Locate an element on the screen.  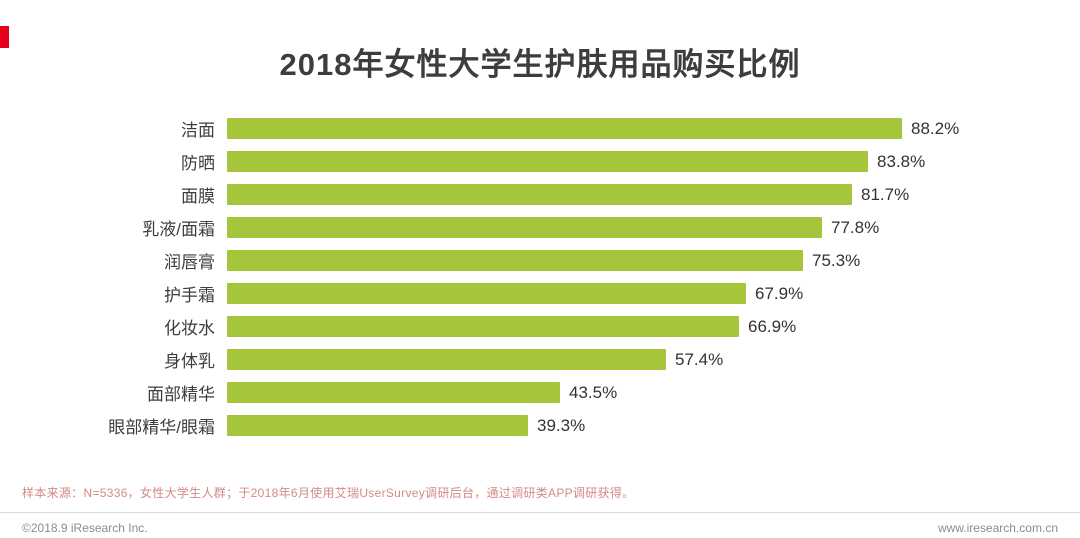
chart-row: 眼部精华/眼霜 39.3% is located at coordinates (540, 425).